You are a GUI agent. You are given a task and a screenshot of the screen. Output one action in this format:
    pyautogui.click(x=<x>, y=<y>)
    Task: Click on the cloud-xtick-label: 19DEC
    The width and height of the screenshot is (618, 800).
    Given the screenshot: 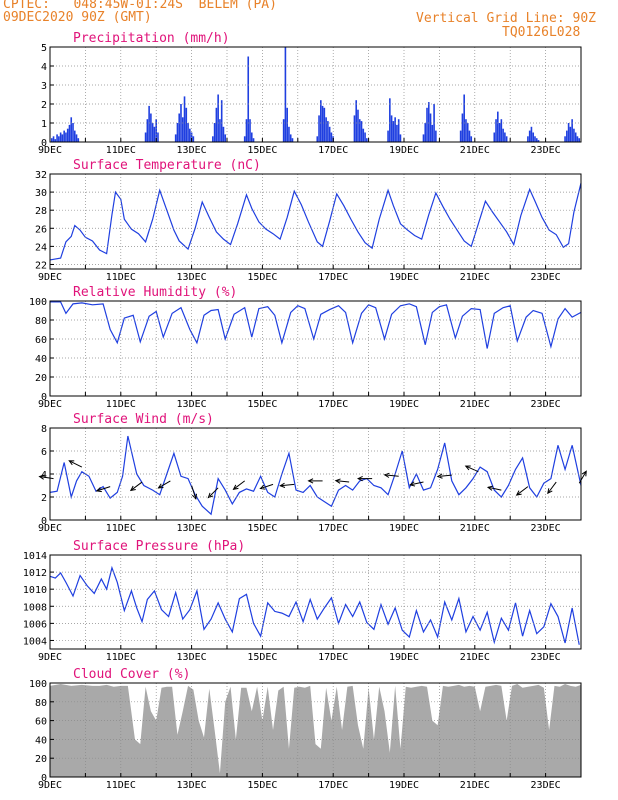 What is the action you would take?
    pyautogui.click(x=404, y=785)
    